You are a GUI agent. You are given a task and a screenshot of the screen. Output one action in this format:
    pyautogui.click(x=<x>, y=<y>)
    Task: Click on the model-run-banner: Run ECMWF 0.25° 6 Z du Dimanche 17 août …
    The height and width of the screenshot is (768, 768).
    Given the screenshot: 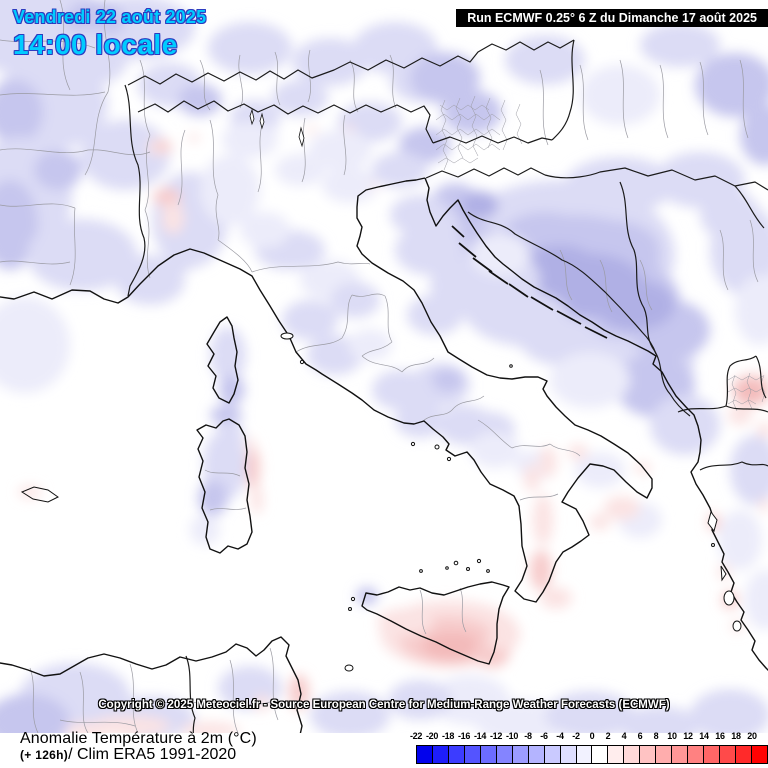 What is the action you would take?
    pyautogui.click(x=612, y=18)
    